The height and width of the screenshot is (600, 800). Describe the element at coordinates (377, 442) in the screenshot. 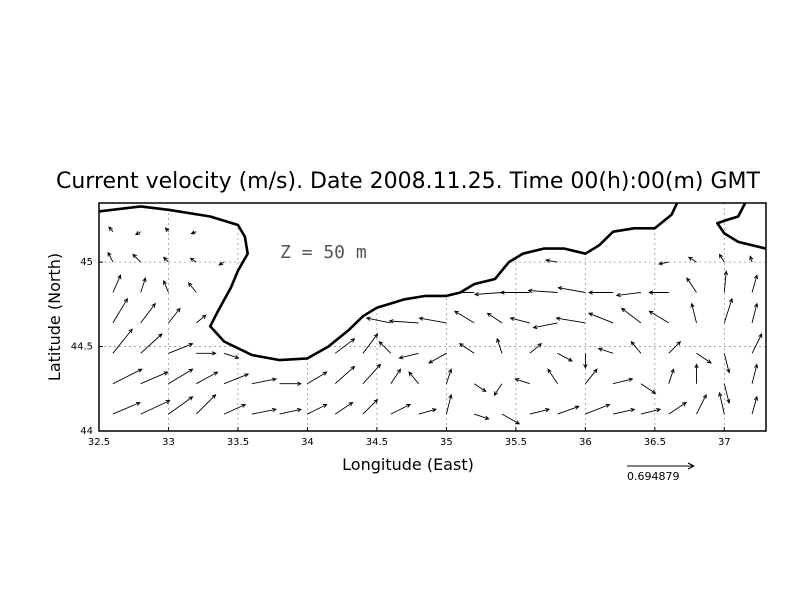

I see `x-tick-label: 34.5` at that location.